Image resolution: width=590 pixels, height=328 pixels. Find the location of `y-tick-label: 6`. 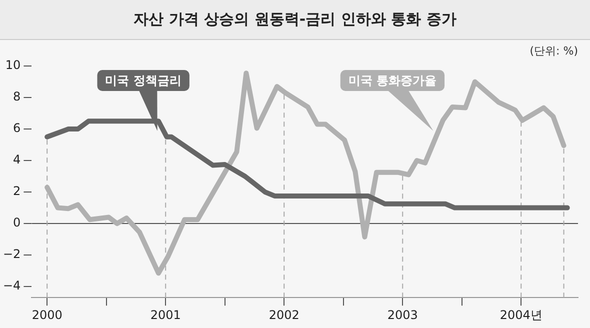

y-tick-label: 6 is located at coordinates (17, 128).